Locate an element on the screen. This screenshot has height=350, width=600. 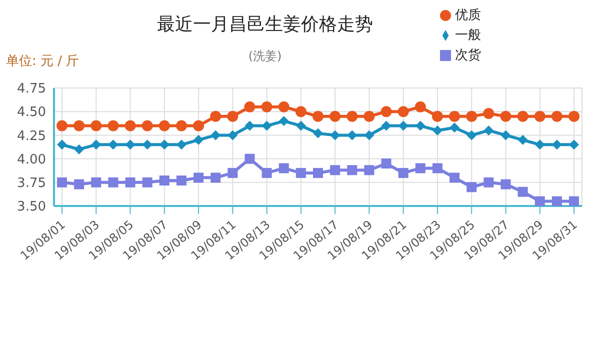
legend-label: 次货 is located at coordinates (468, 55).